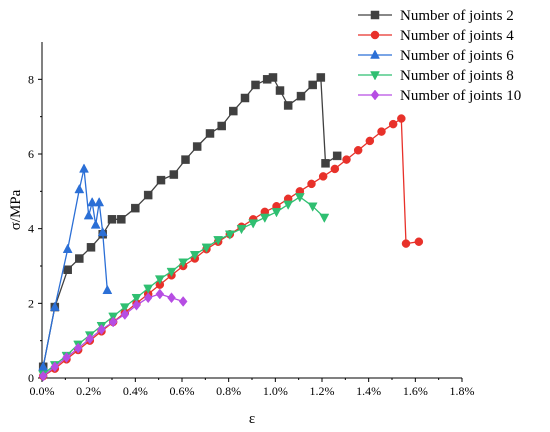 The height and width of the screenshot is (432, 550). Describe the element at coordinates (31, 303) in the screenshot. I see `y-tick-label: 2` at that location.